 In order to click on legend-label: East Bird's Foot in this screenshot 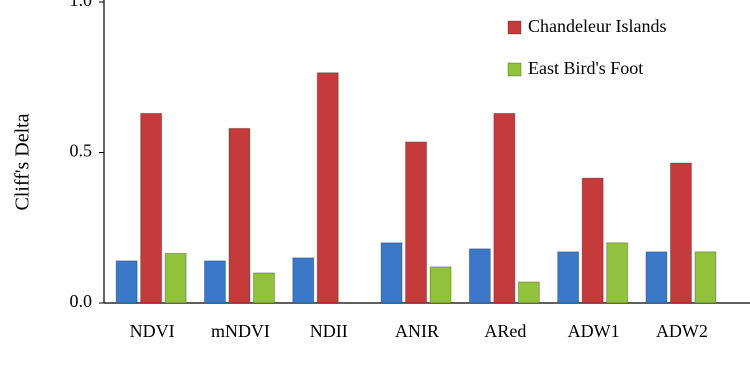, I will do `click(585, 68)`.